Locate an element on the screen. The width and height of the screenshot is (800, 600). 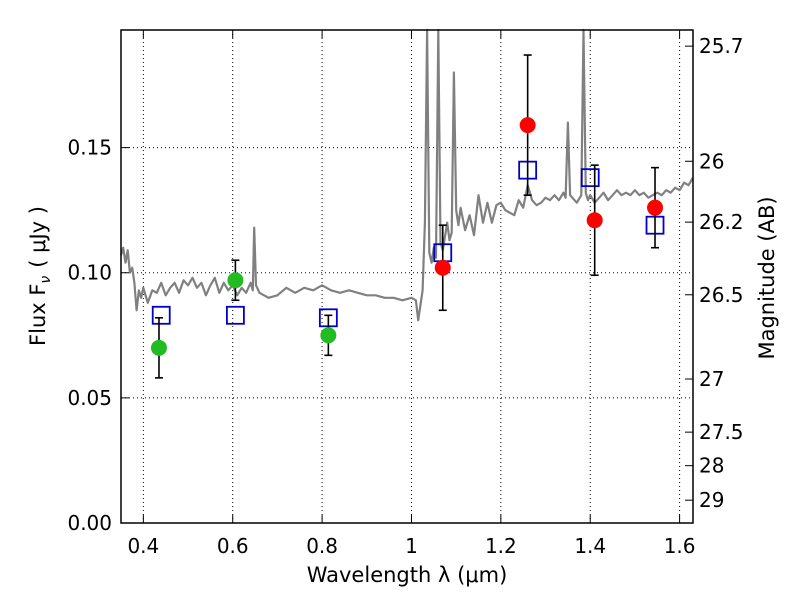
x-tick-label: 1 is located at coordinates (411, 546).